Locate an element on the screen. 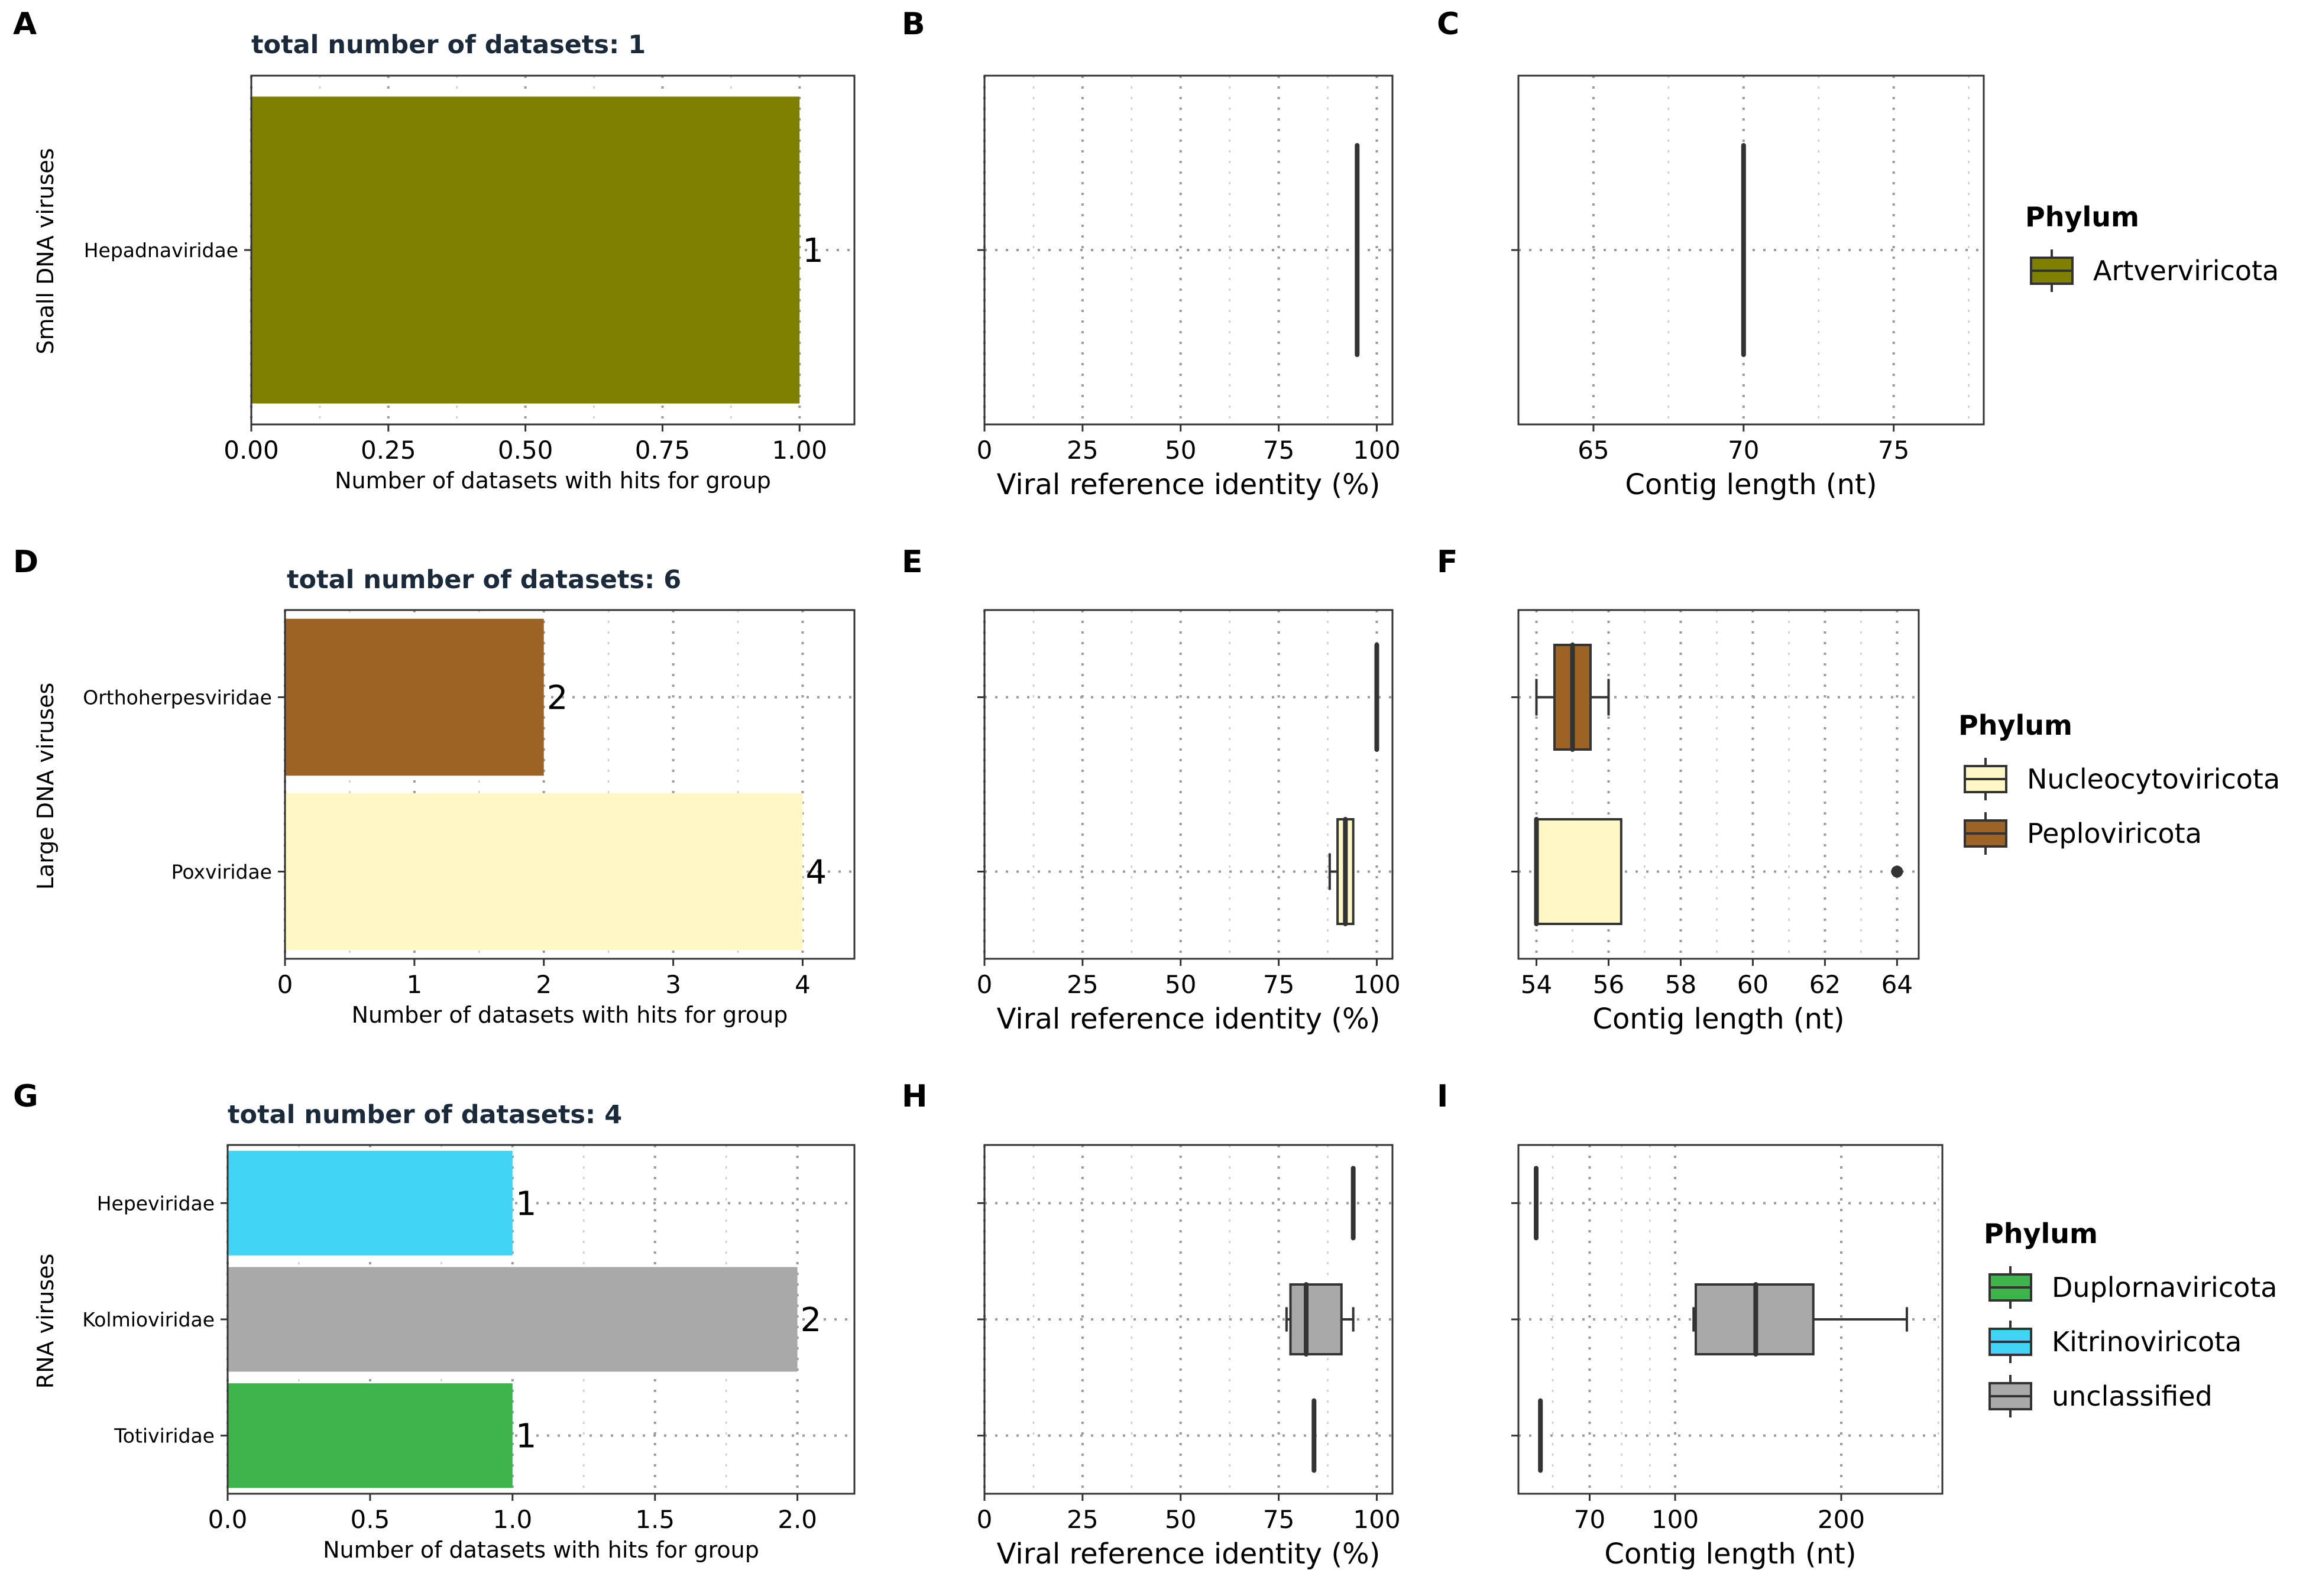 This screenshot has width=2306, height=1596. panel-b-box-plot: 0 25 50 75 100 Viral reference identity (%) is located at coordinates (1189, 287).